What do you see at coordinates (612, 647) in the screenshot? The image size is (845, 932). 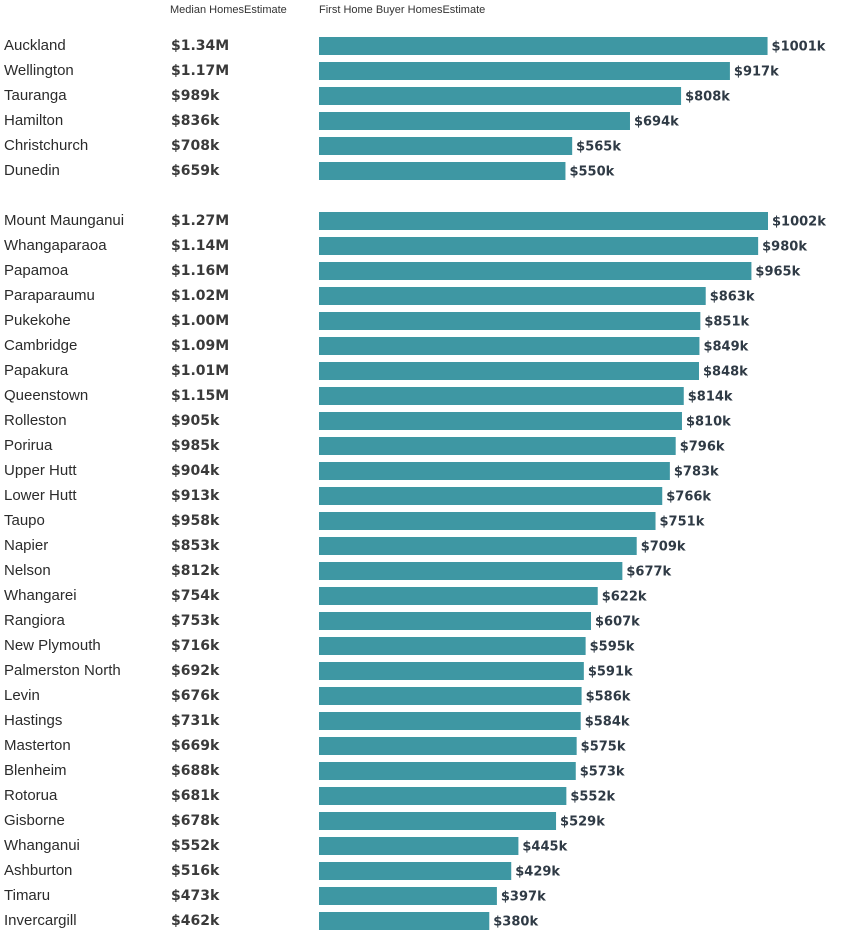 I see `bar-value-label: $595k` at bounding box center [612, 647].